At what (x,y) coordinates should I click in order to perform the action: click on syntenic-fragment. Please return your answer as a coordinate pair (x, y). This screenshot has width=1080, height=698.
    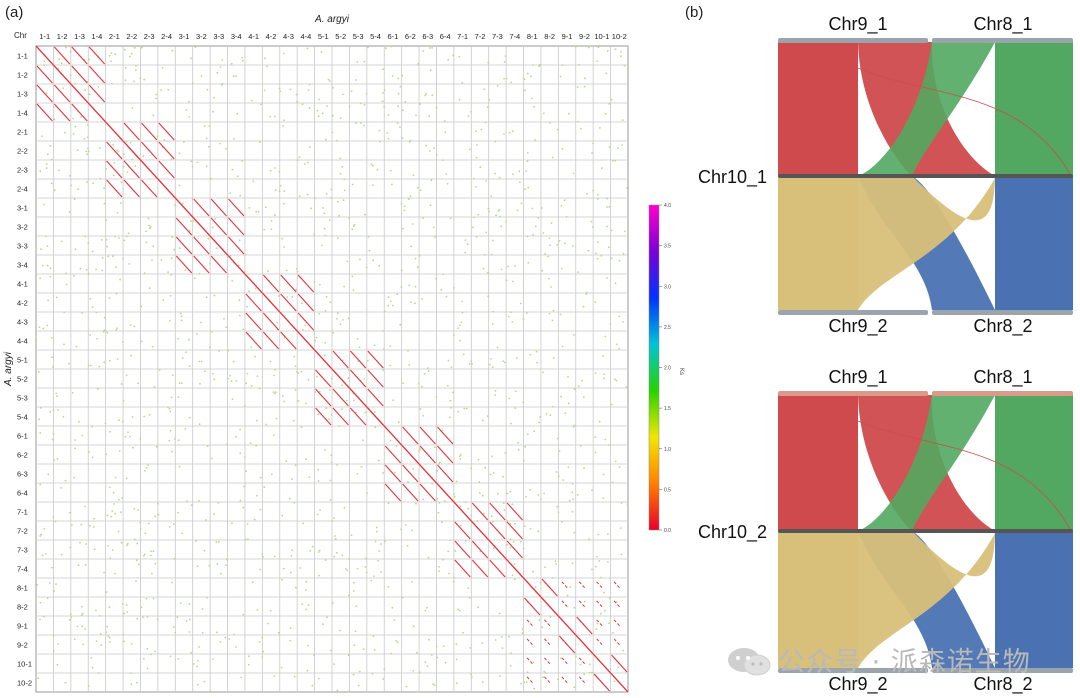
    Looking at the image, I should click on (582, 604).